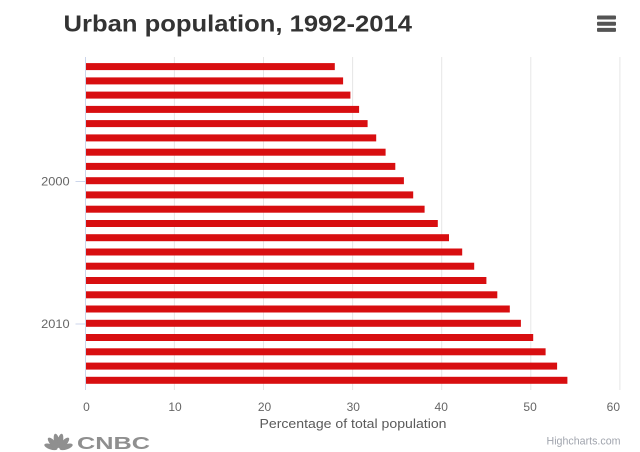 Image resolution: width=640 pixels, height=452 pixels. Describe the element at coordinates (530, 407) in the screenshot. I see `svg-text: 50` at that location.